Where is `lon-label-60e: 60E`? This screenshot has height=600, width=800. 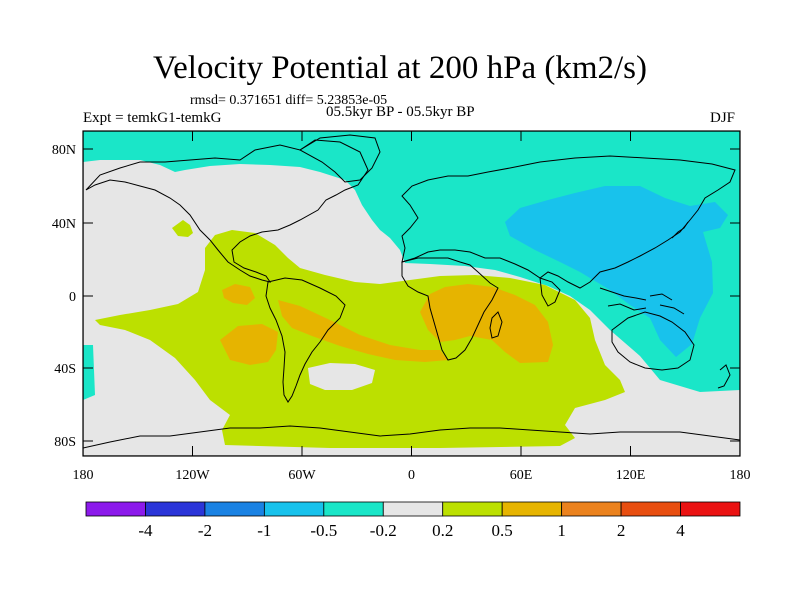 lon-label-60e: 60E is located at coordinates (521, 475).